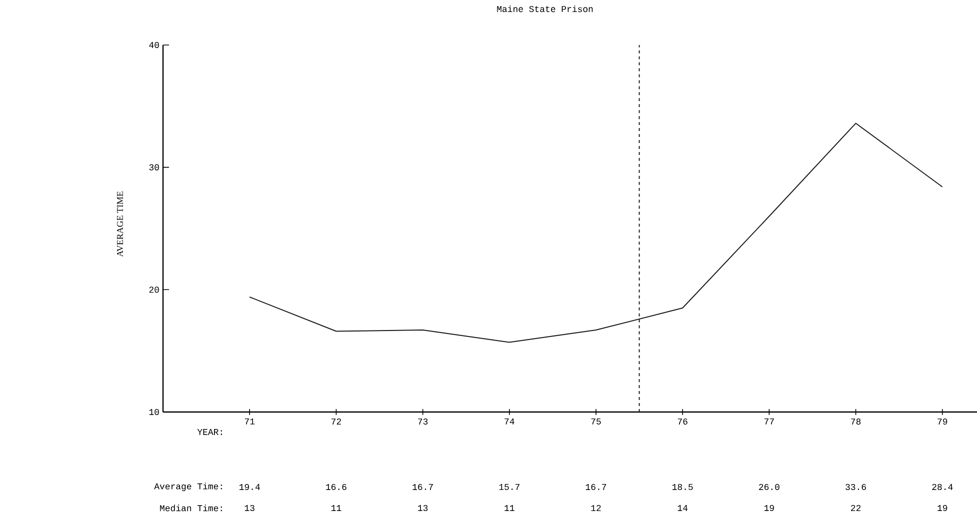 This screenshot has width=977, height=524. I want to click on y-axis-title: AVERAGE TIME, so click(120, 224).